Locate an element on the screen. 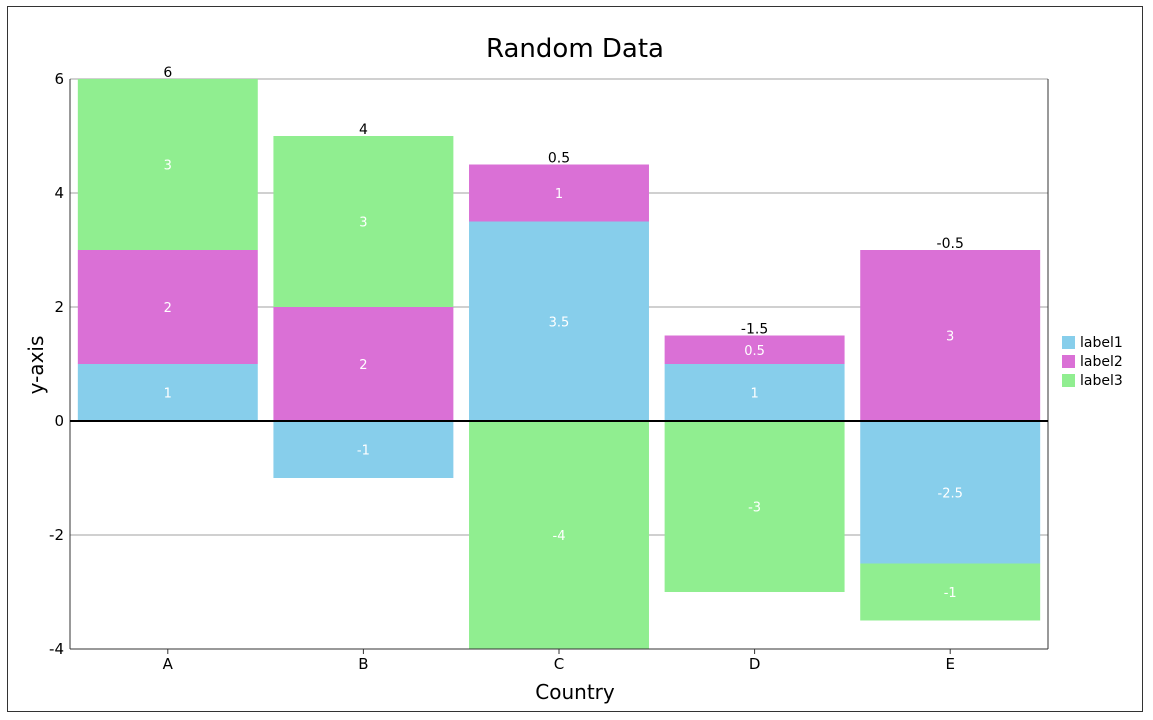 The width and height of the screenshot is (1153, 720). bar-segment-label2-D is located at coordinates (754, 349).